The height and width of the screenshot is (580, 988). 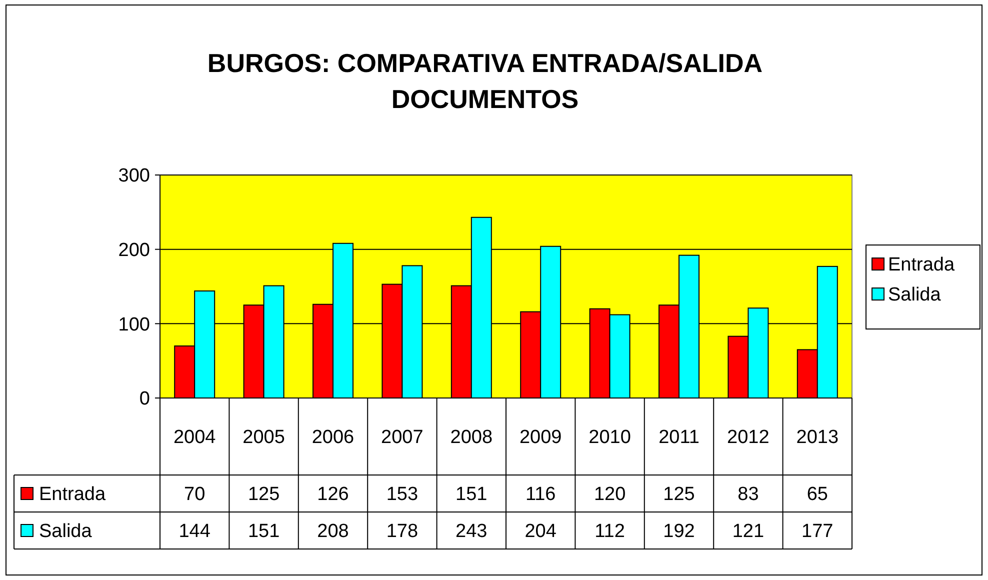 I want to click on data-label: 178, so click(x=402, y=531).